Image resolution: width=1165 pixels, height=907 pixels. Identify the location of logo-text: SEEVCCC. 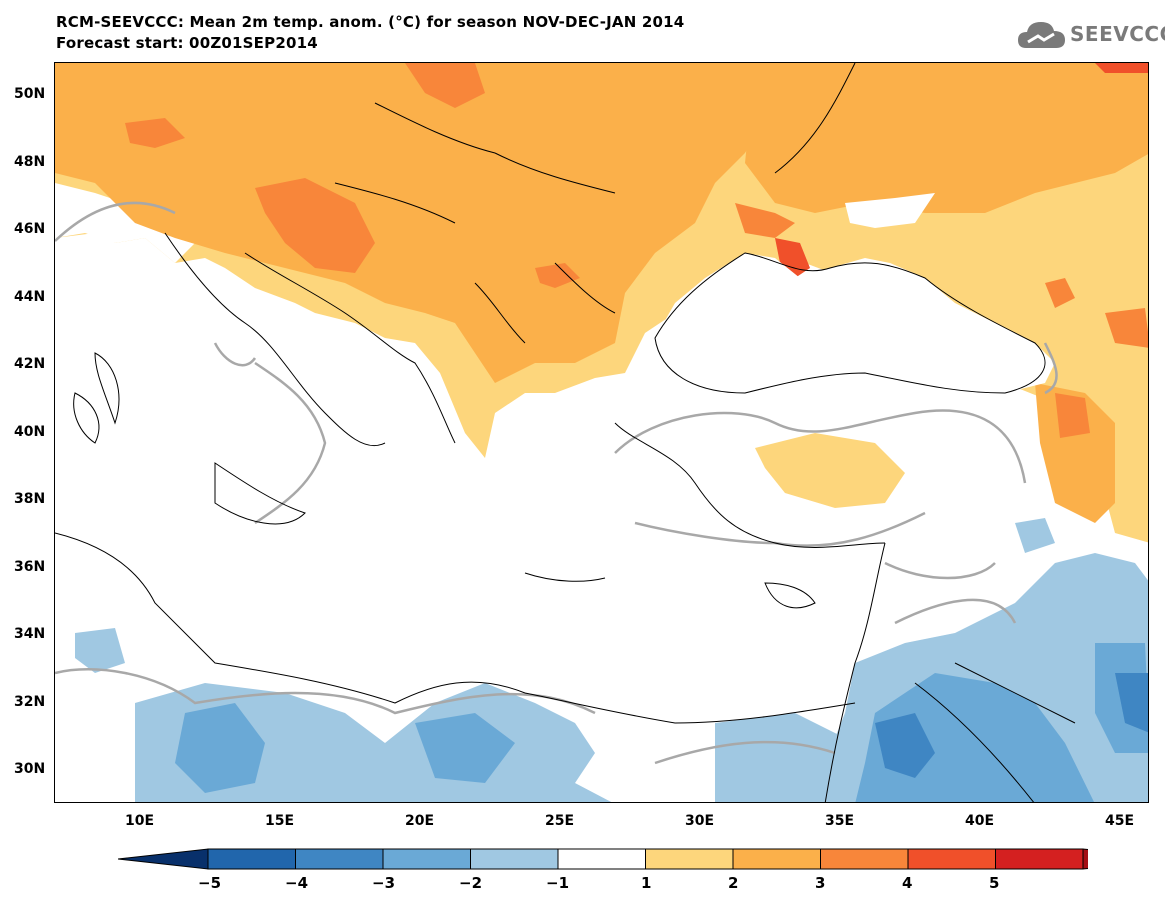
(1117, 34).